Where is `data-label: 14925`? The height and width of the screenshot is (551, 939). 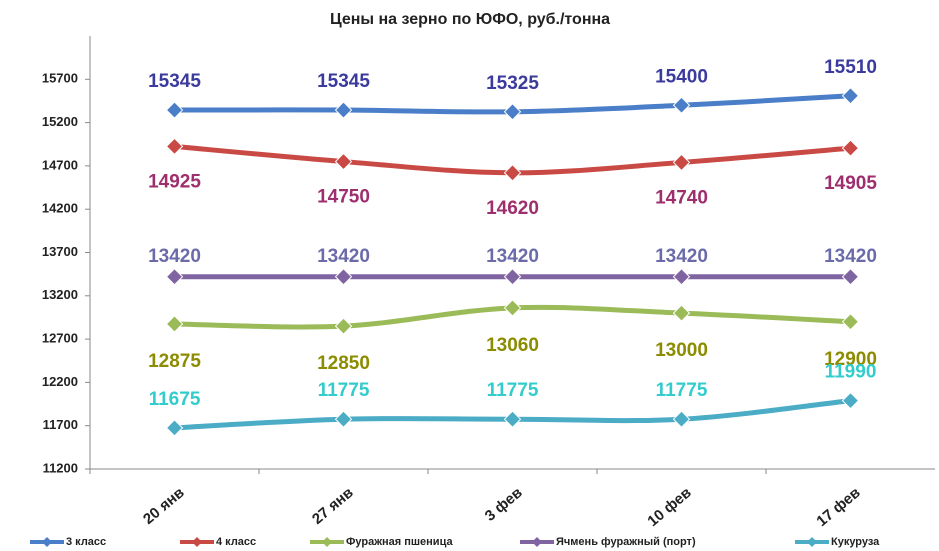
data-label: 14925 is located at coordinates (174, 181).